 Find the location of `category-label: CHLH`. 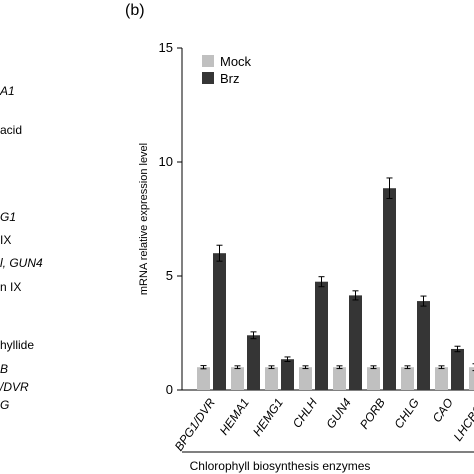

category-label: CHLH is located at coordinates (305, 412).